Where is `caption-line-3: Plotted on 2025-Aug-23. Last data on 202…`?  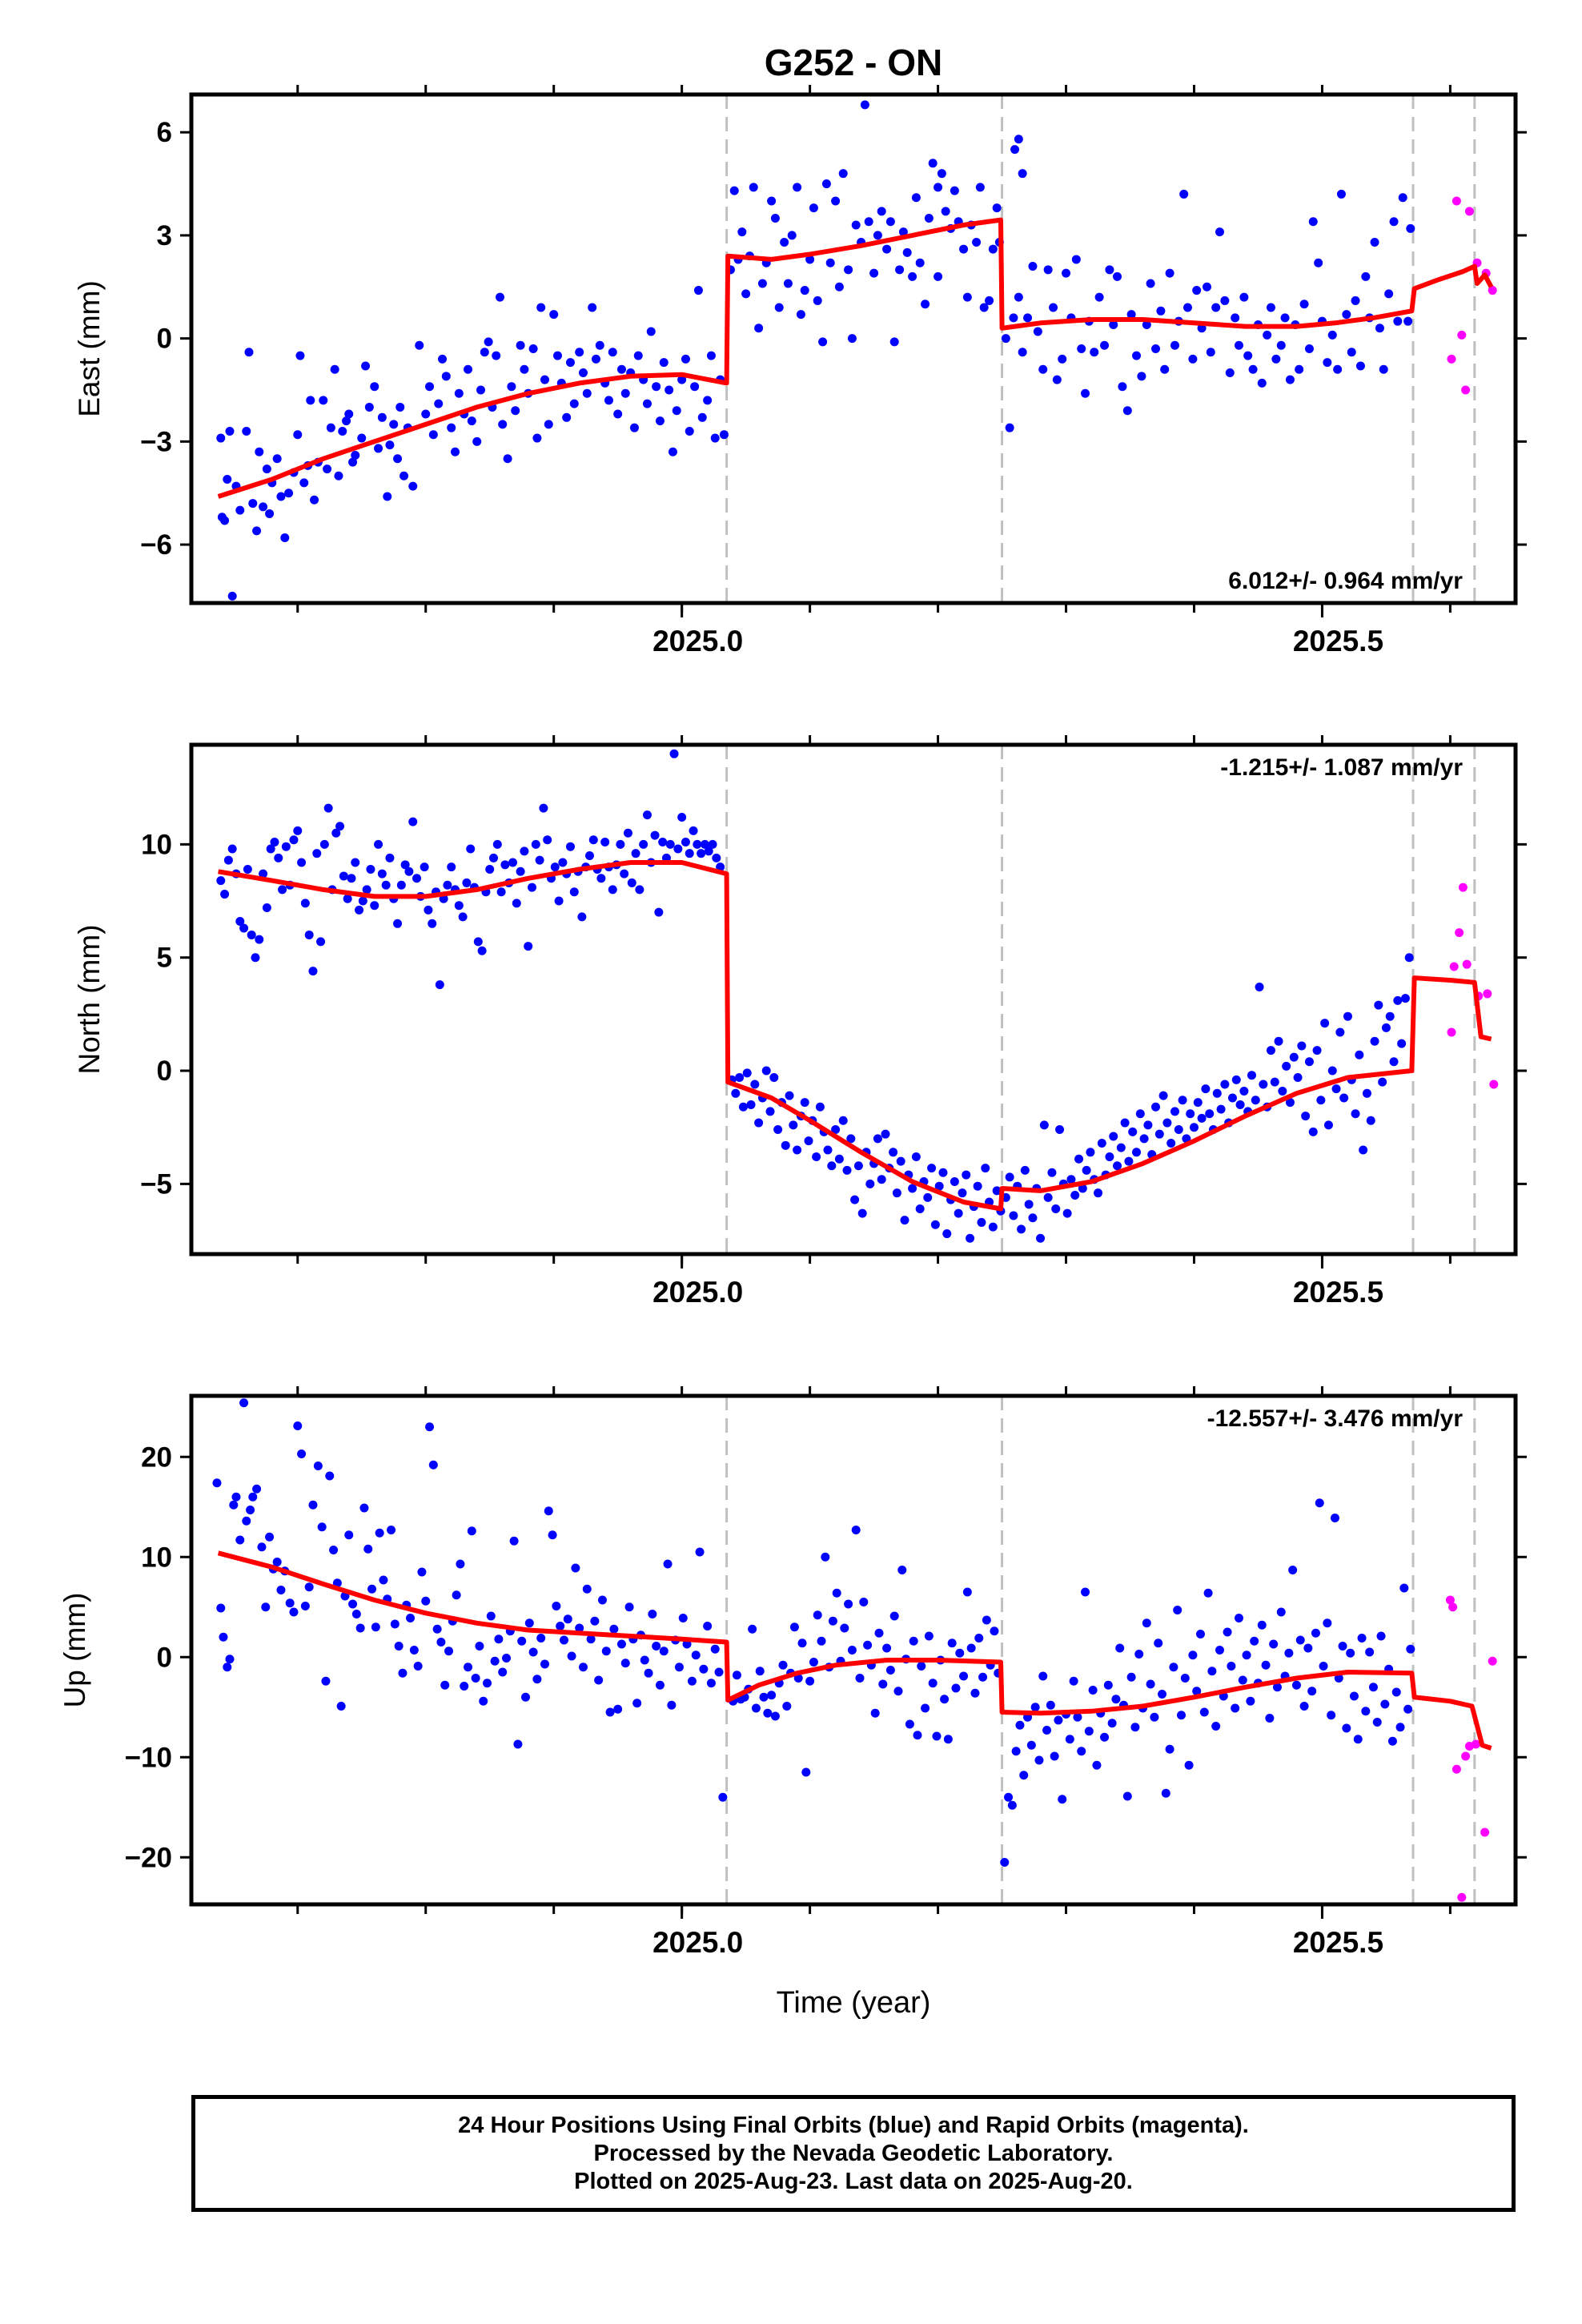 caption-line-3: Plotted on 2025-Aug-23. Last data on 202… is located at coordinates (853, 2181).